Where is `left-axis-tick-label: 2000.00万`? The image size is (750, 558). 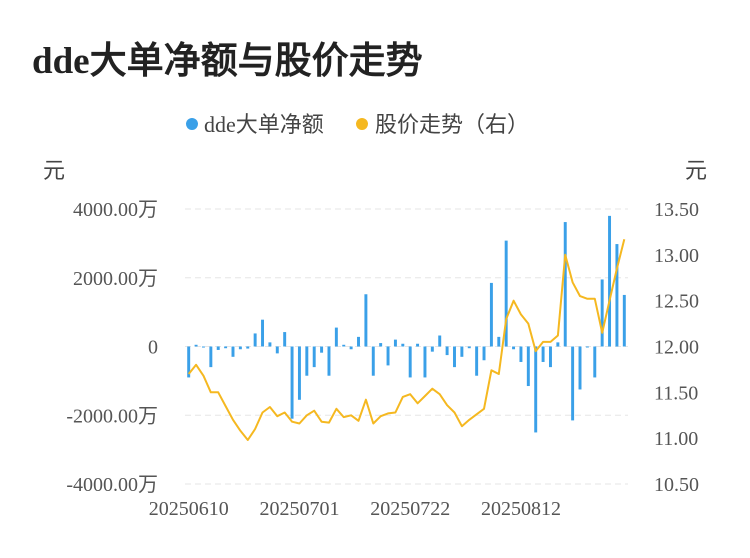
left-axis-tick-label: 2000.00万 is located at coordinates (115, 279).